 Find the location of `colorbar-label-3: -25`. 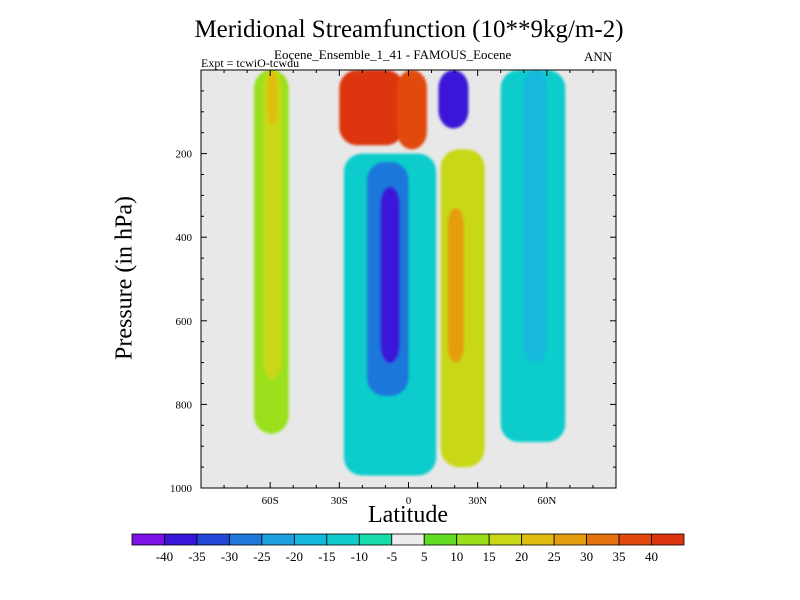

colorbar-label-3: -25 is located at coordinates (261, 556).